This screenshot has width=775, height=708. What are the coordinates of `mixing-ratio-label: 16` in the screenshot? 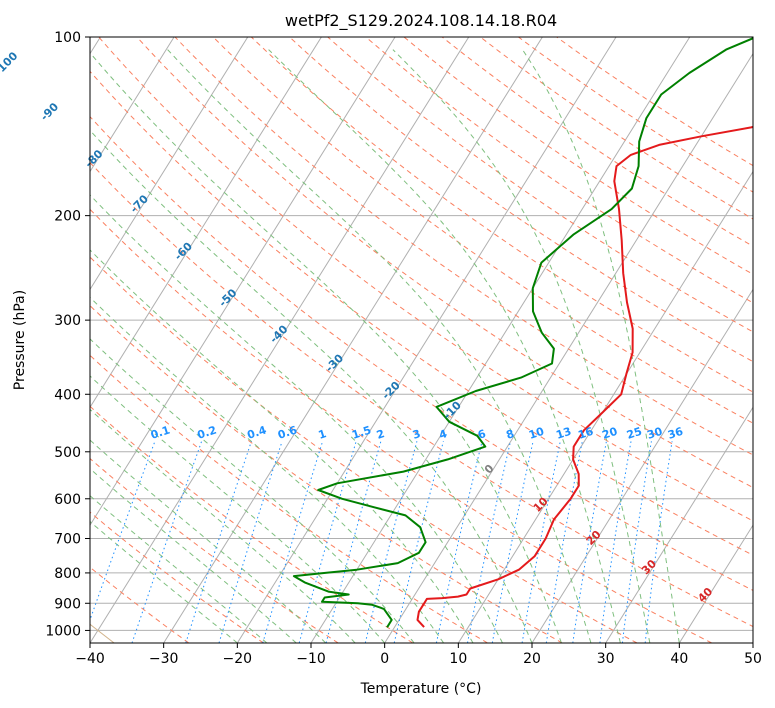 It's located at (585, 433).